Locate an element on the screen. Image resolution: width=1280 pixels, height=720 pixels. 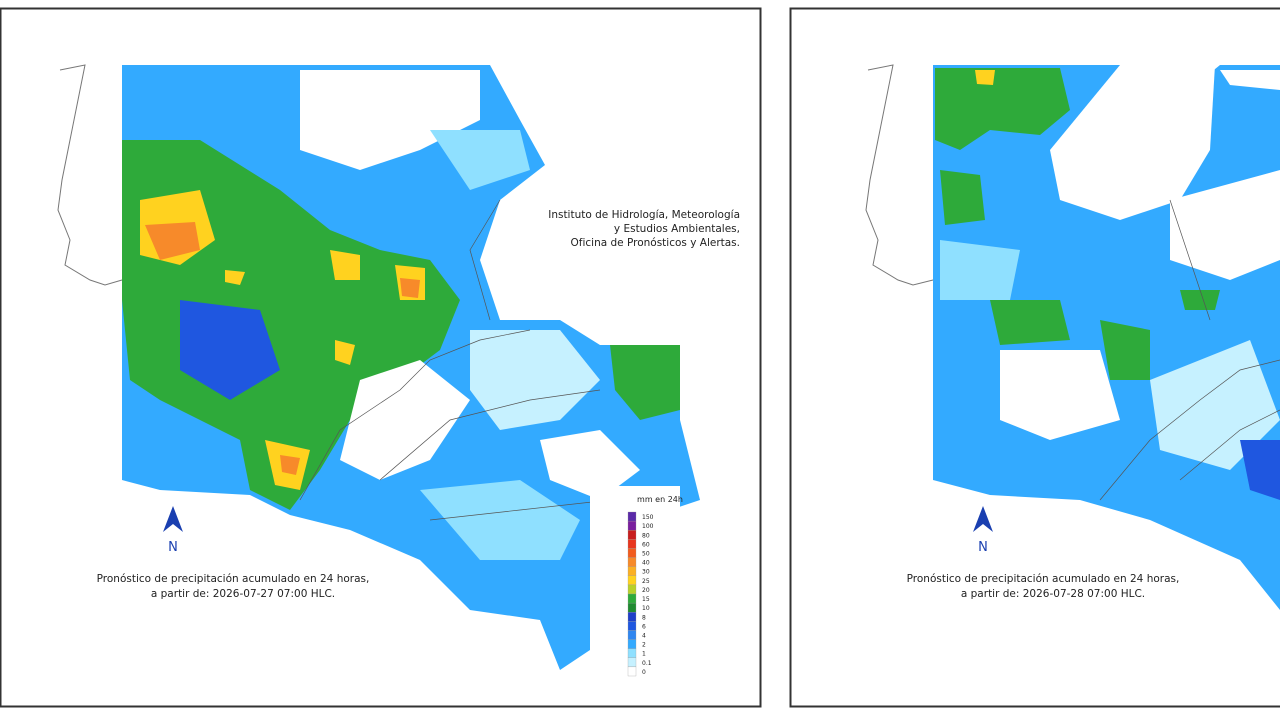
legend-label: 2 is located at coordinates (644, 645).